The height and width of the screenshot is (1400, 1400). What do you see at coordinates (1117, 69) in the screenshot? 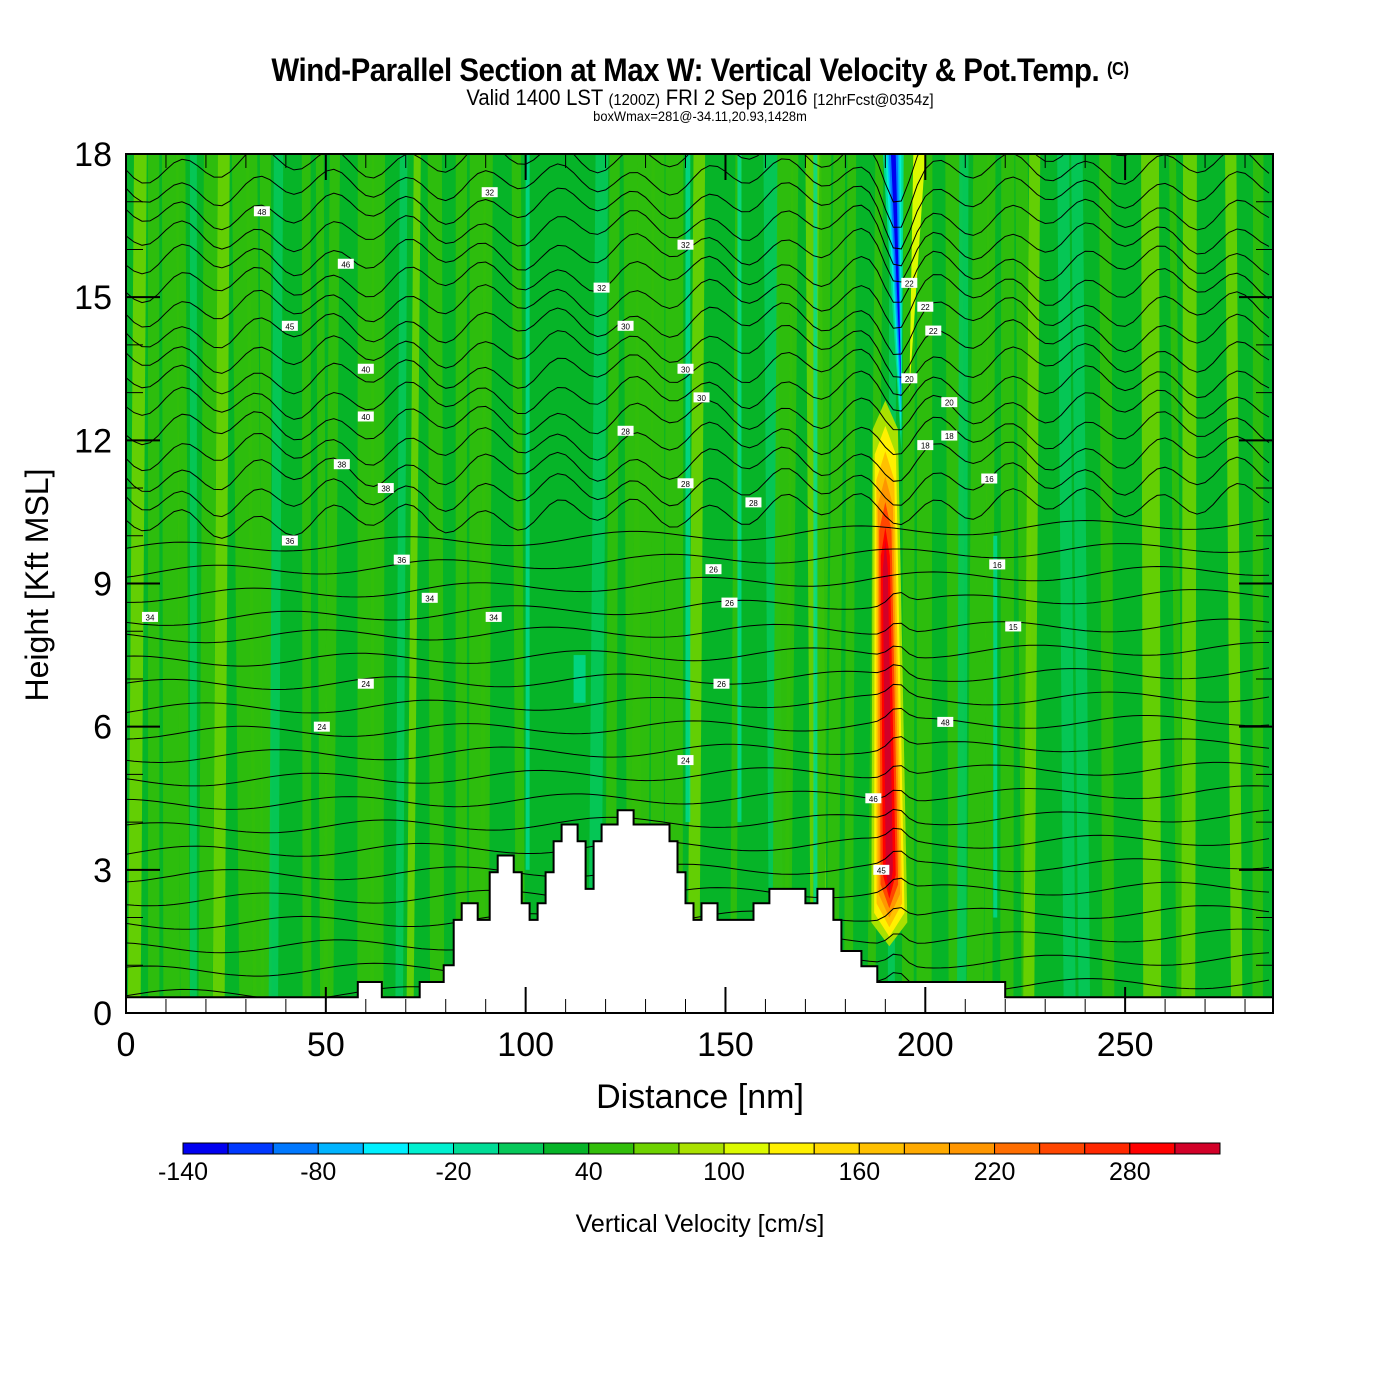
I see `copyright-mark: (C)` at bounding box center [1117, 69].